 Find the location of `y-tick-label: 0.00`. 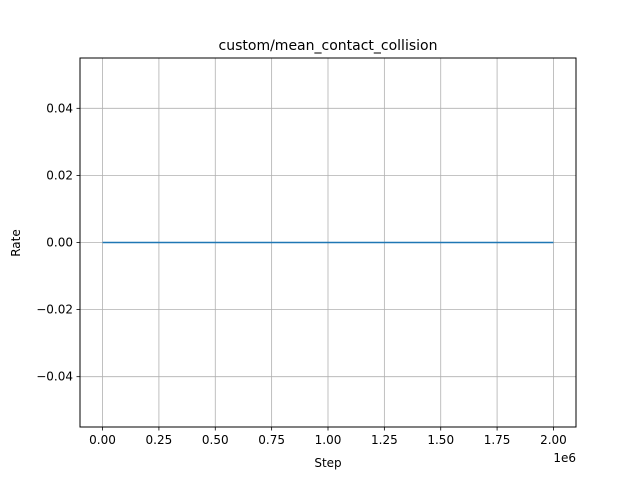

y-tick-label: 0.00 is located at coordinates (59, 243).